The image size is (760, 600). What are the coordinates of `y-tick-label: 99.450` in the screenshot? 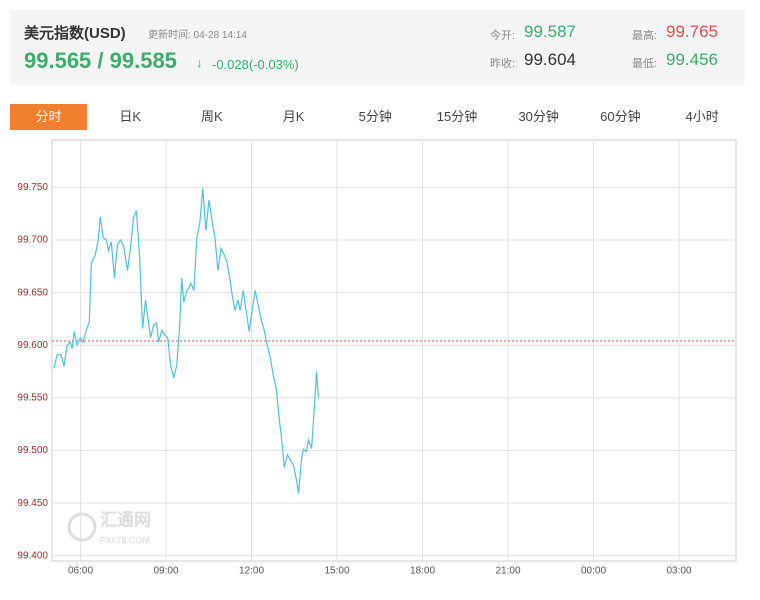 It's located at (32, 503).